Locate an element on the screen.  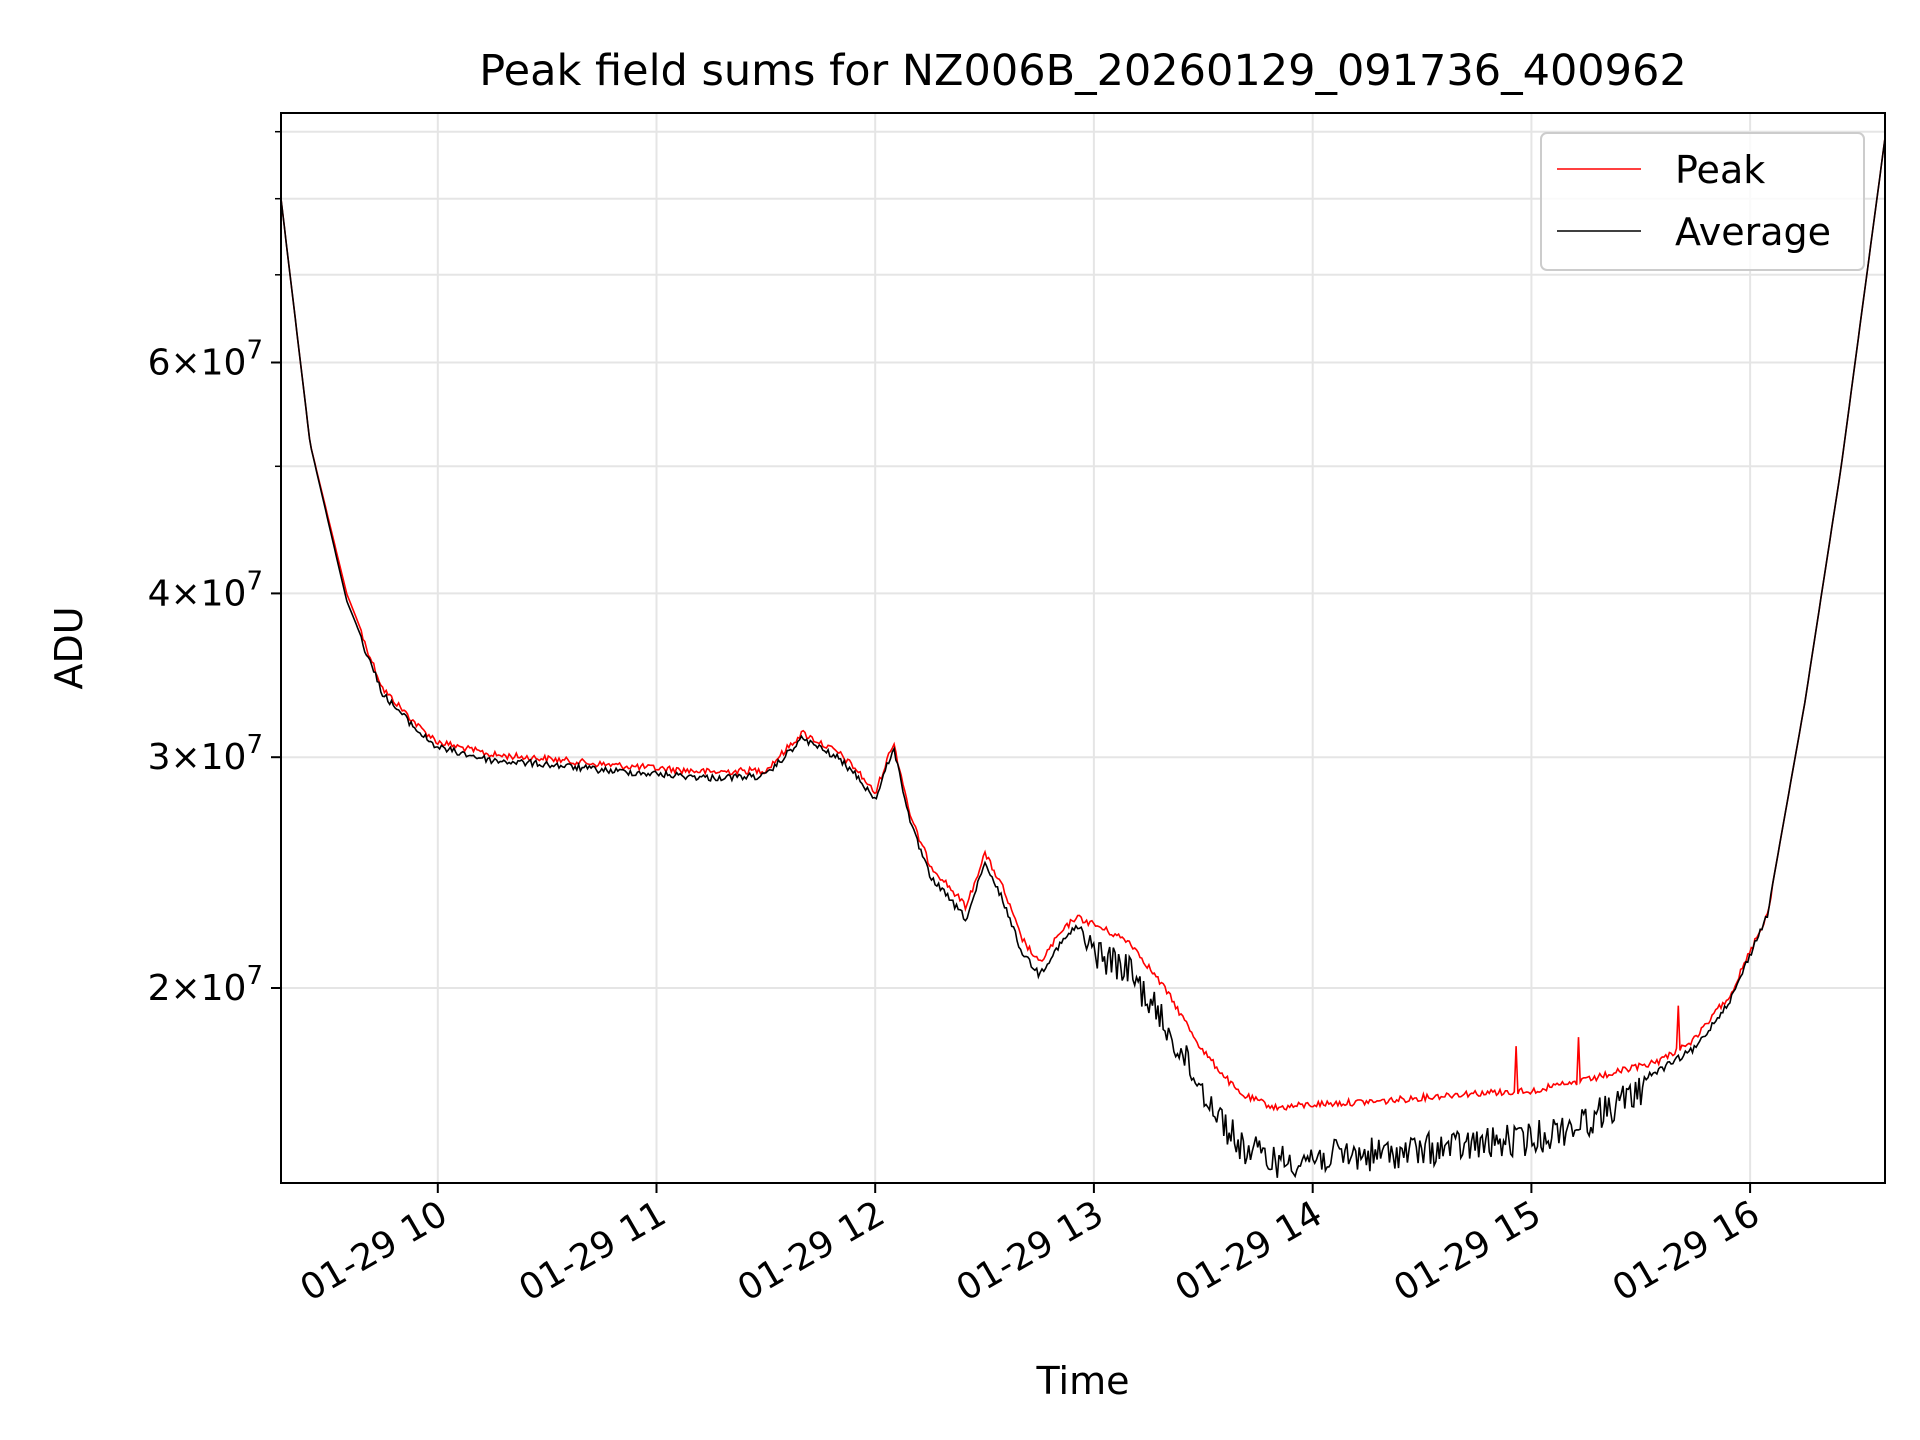
y-tick-label: 2×107 is located at coordinates (205, 985).